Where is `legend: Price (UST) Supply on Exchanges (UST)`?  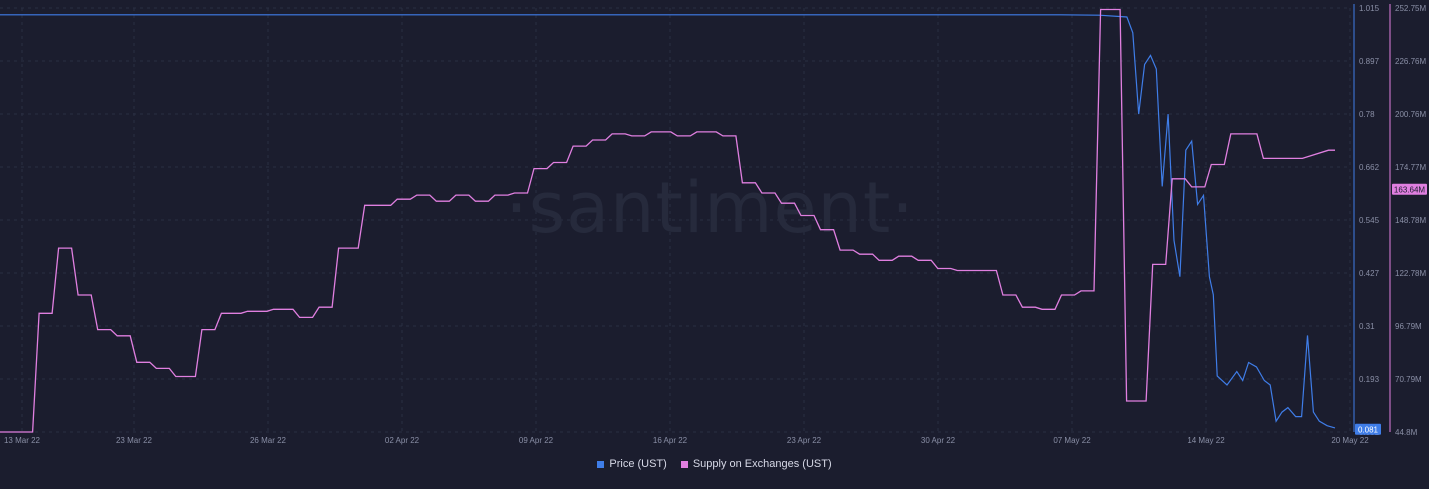 legend: Price (UST) Supply on Exchanges (UST) is located at coordinates (714, 464).